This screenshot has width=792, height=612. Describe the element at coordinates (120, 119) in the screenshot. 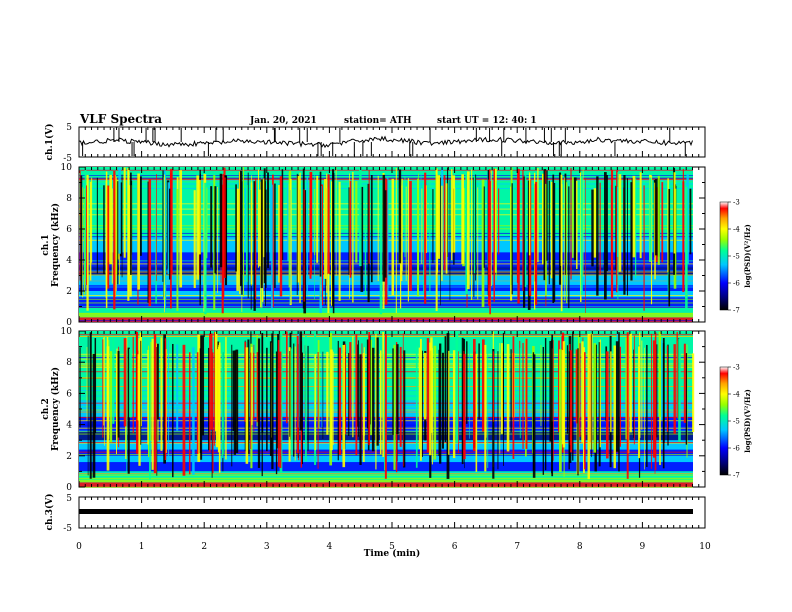

I see `figure-title: VLF Spectra` at that location.